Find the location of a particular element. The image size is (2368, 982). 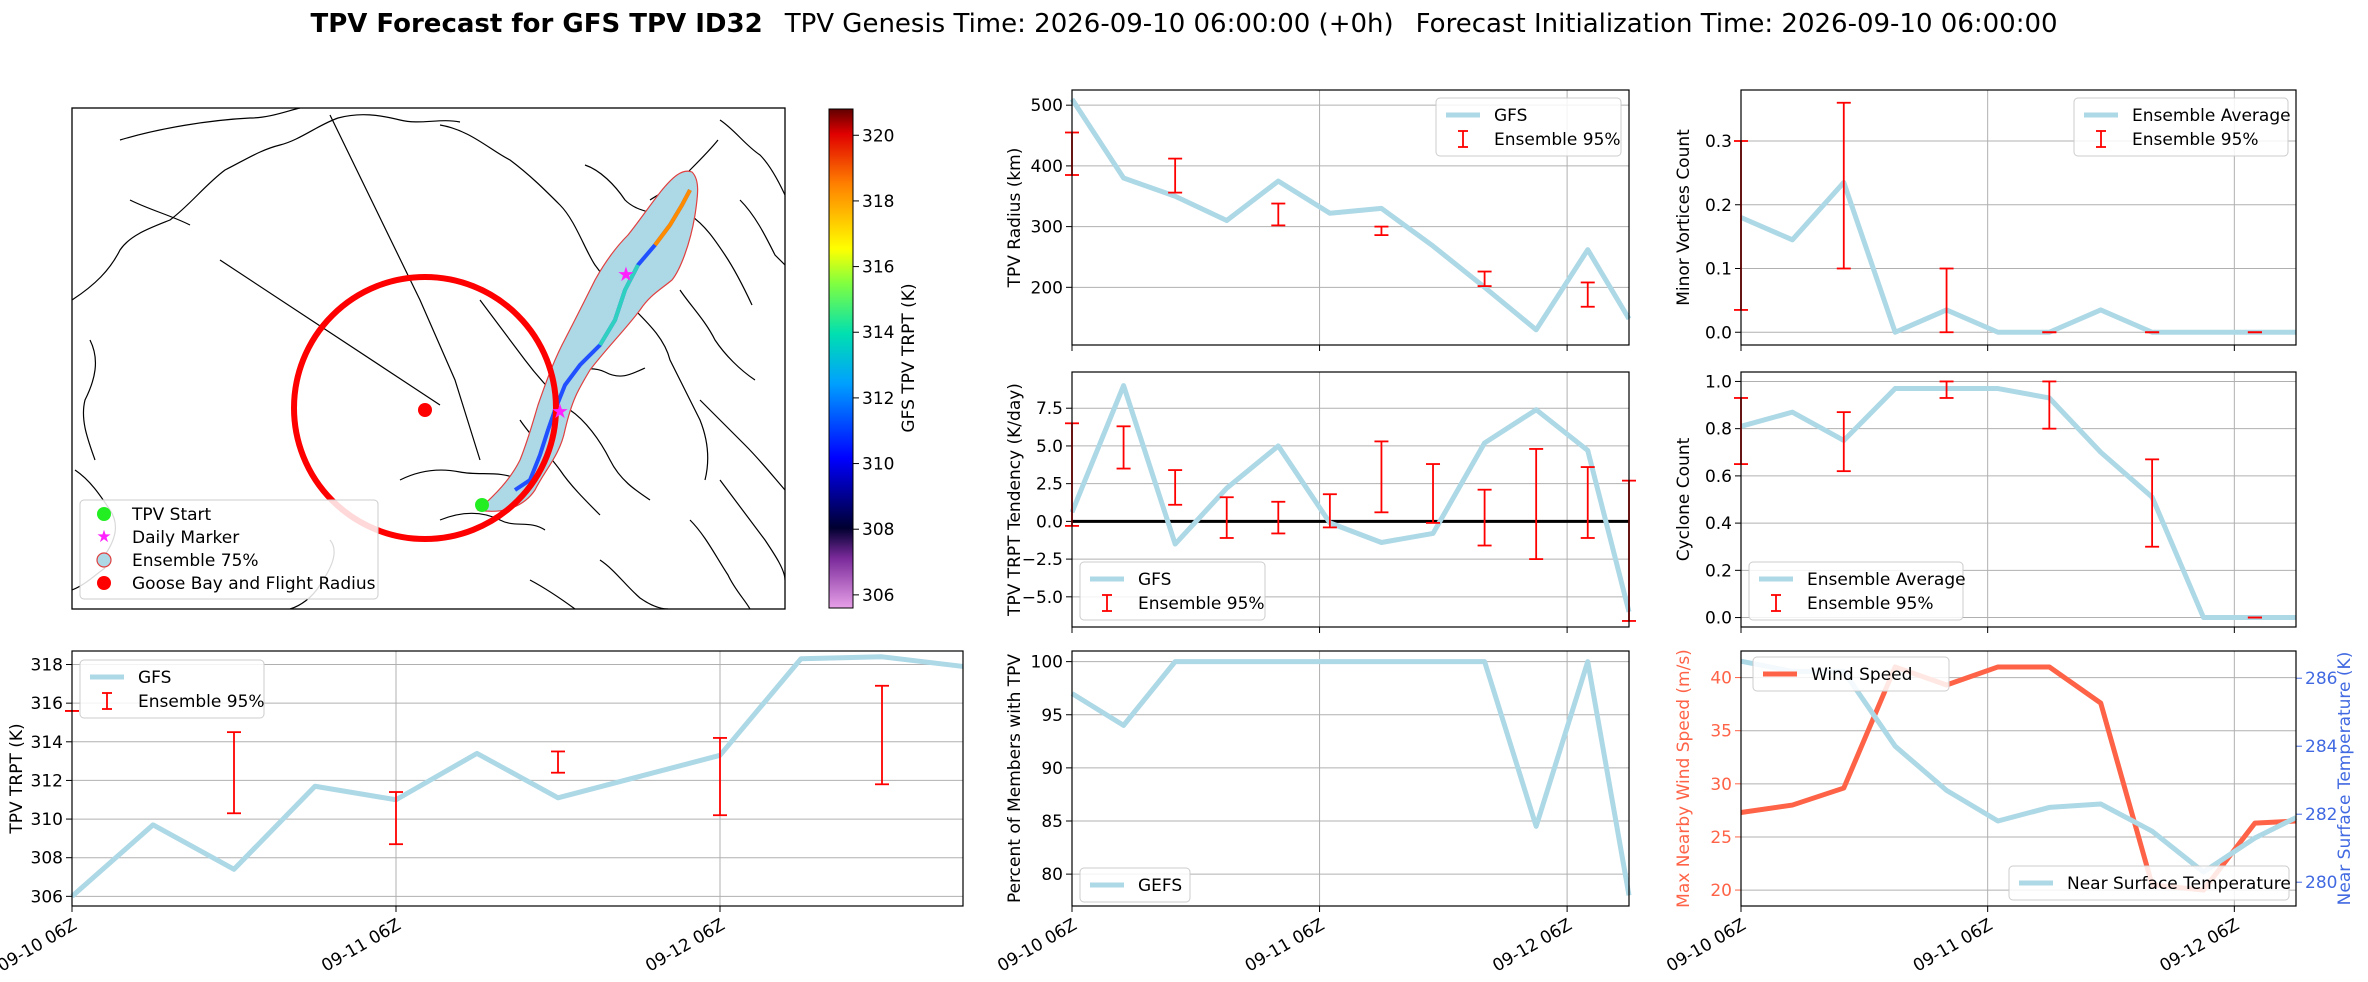

y-tick-label: 308 is located at coordinates (47, 859).